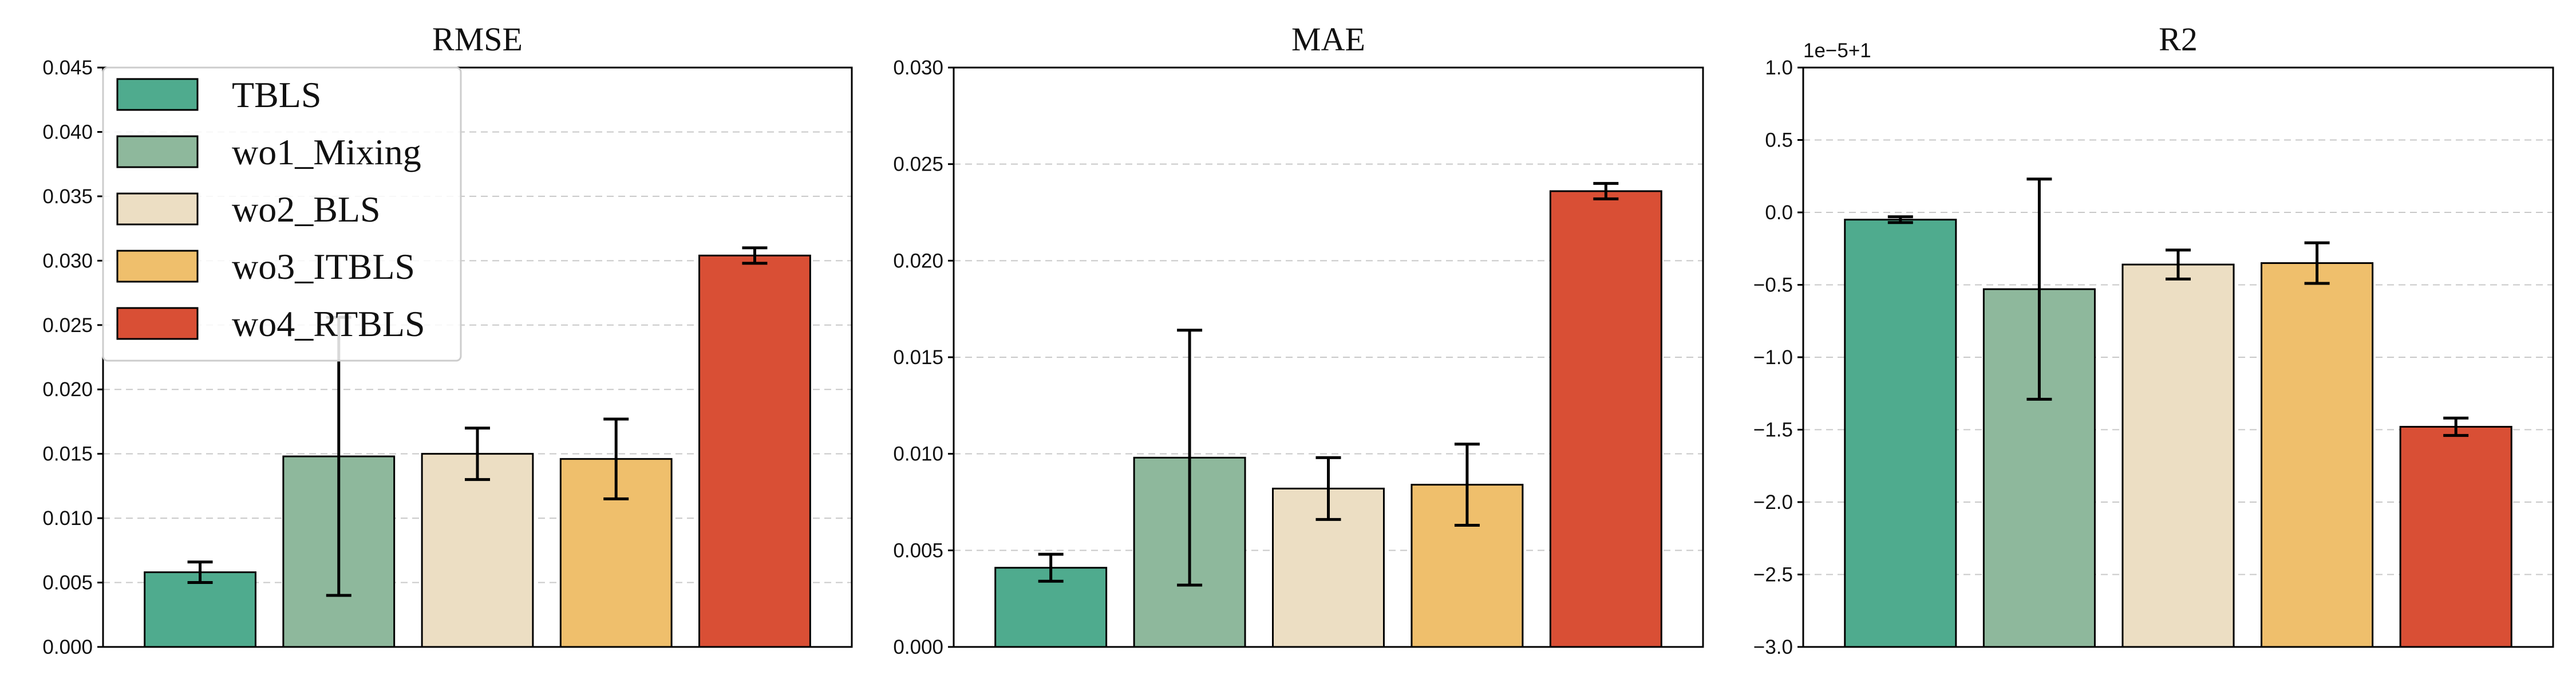 The image size is (2576, 687). I want to click on legend-label: wo4_RTBLS, so click(328, 323).